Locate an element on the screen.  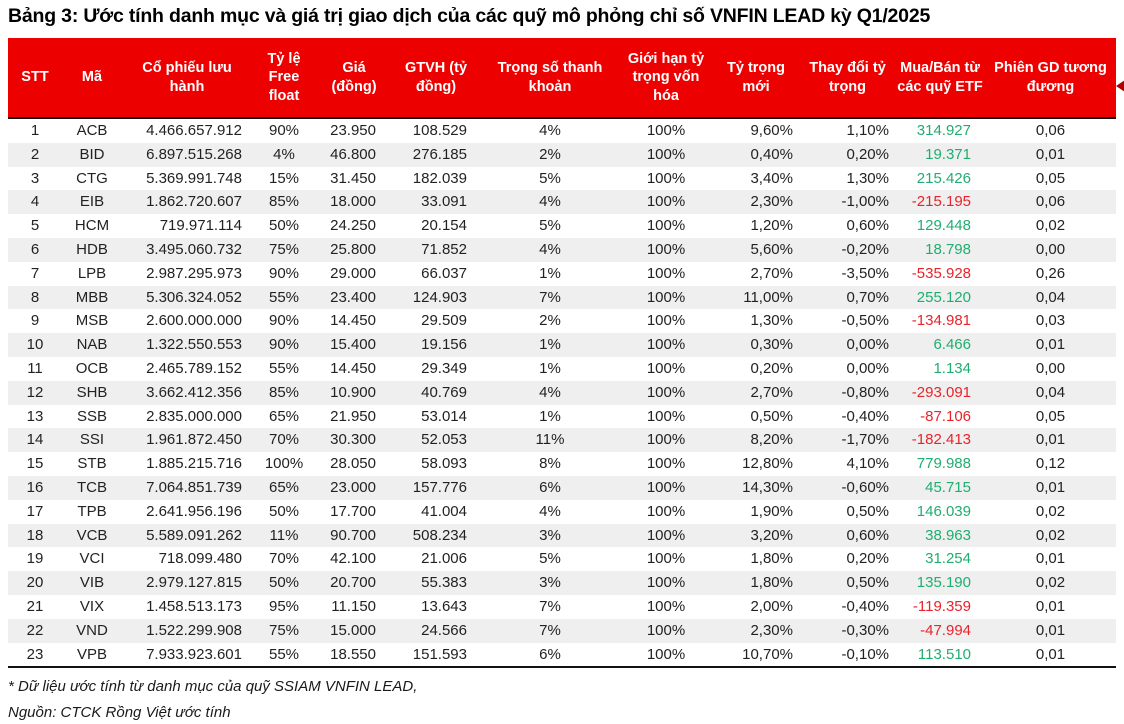
cell-co_phieu_luu_hanh: 7.064.851.739 is located at coordinates (194, 487).